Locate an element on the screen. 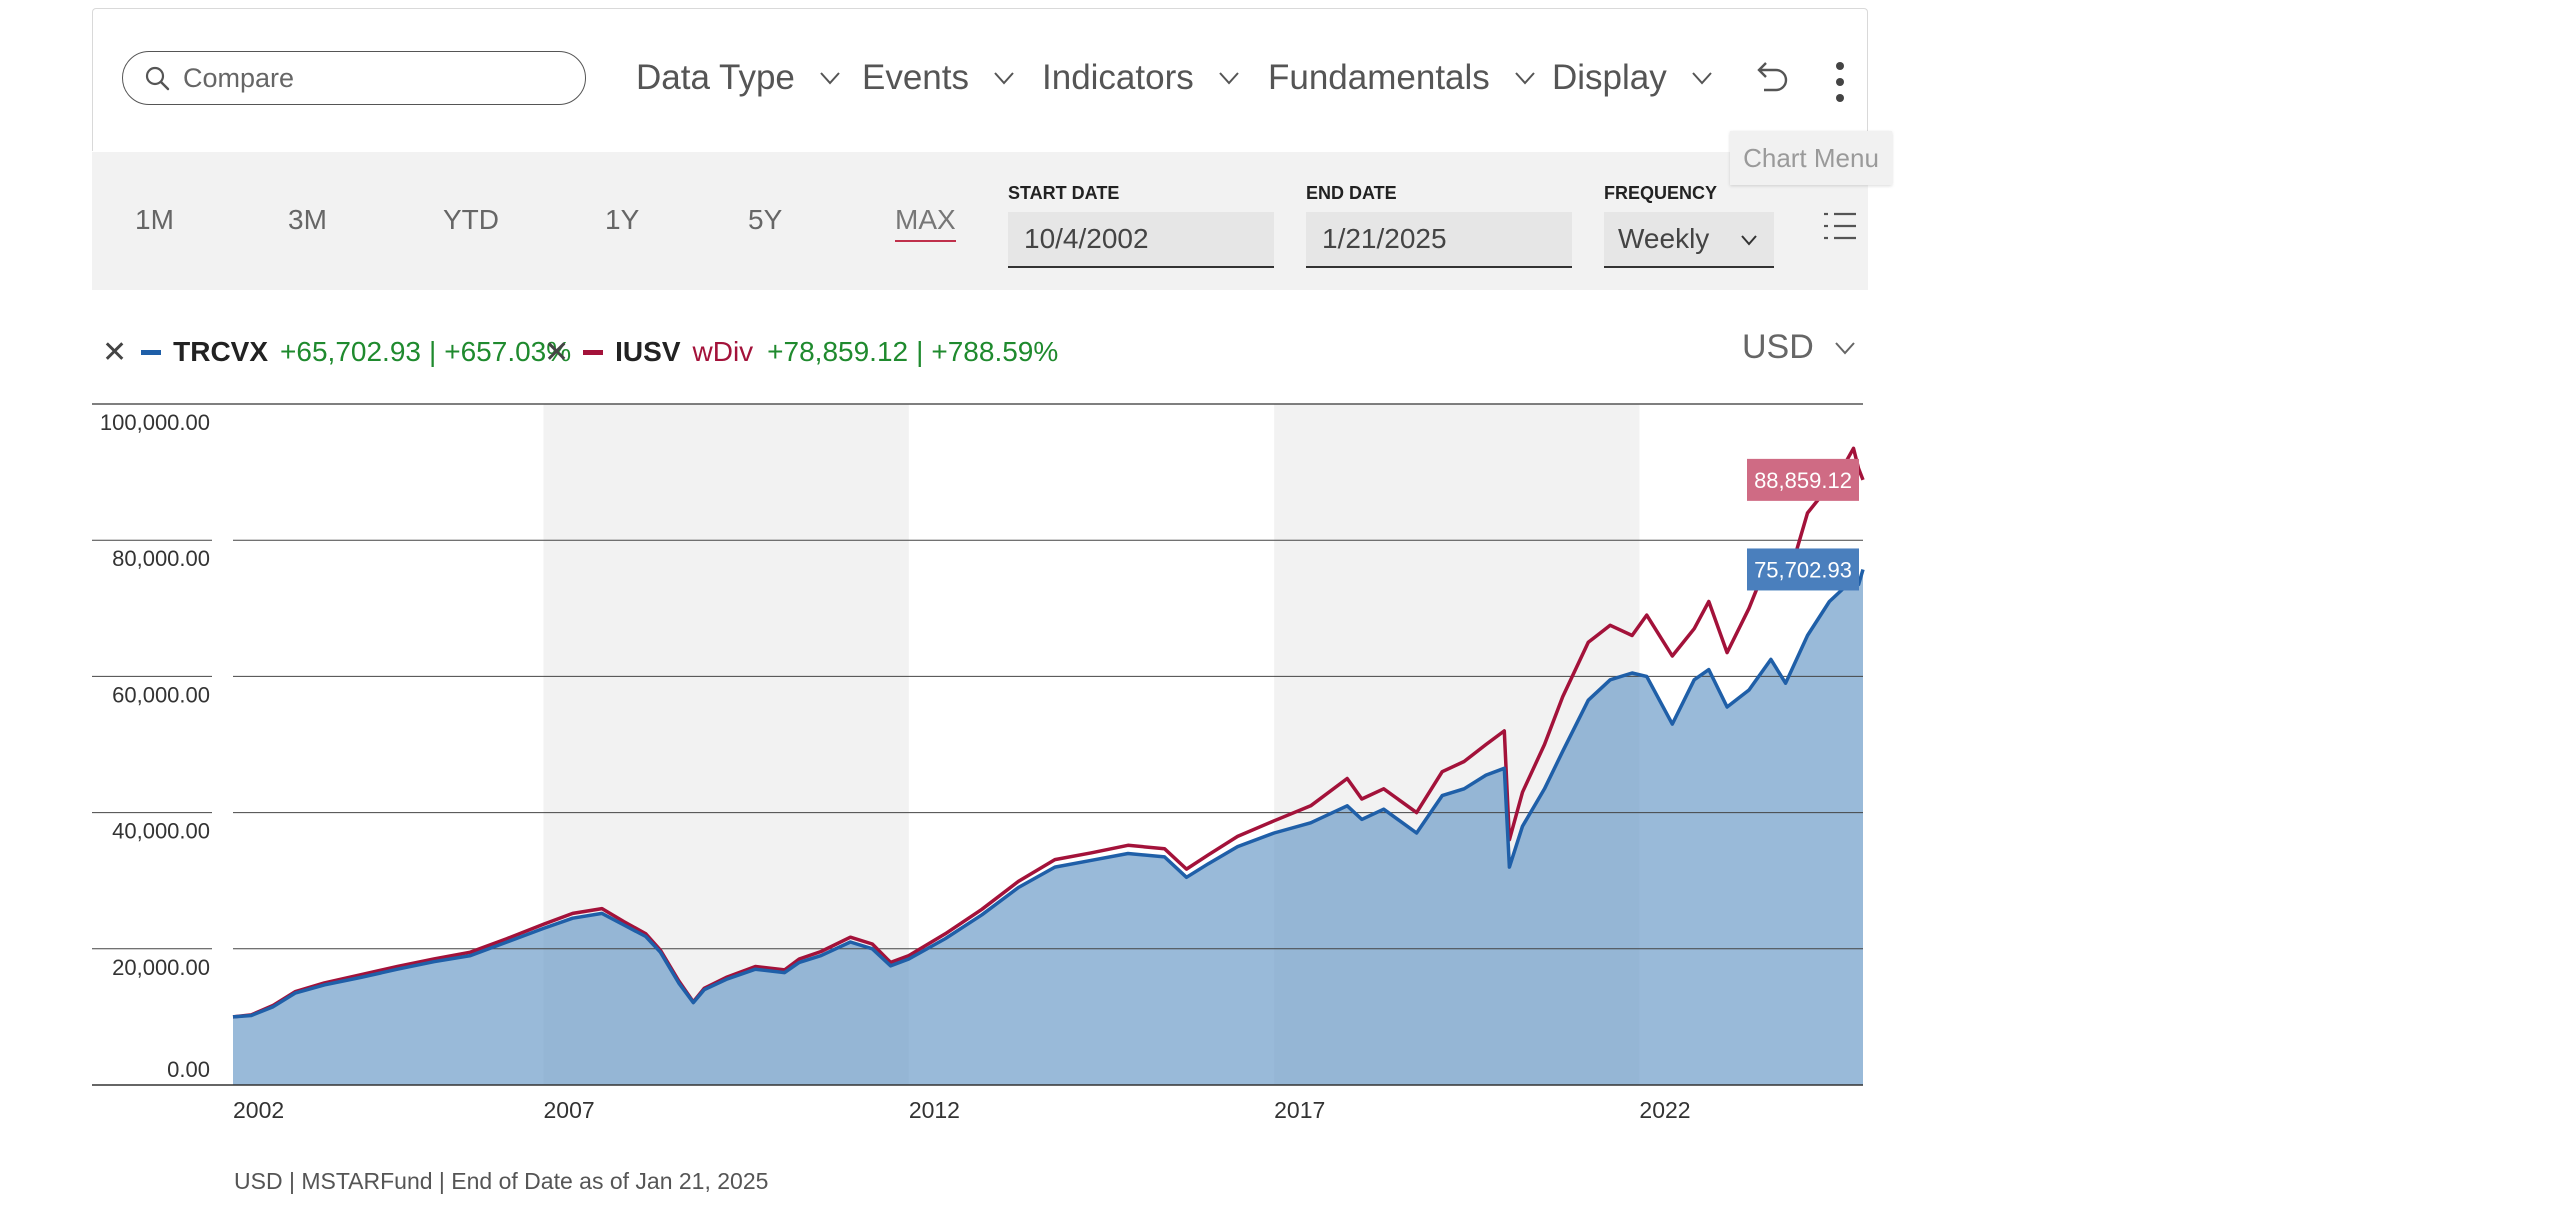 This screenshot has width=2560, height=1229. menu-display: Display is located at coordinates (1632, 78).